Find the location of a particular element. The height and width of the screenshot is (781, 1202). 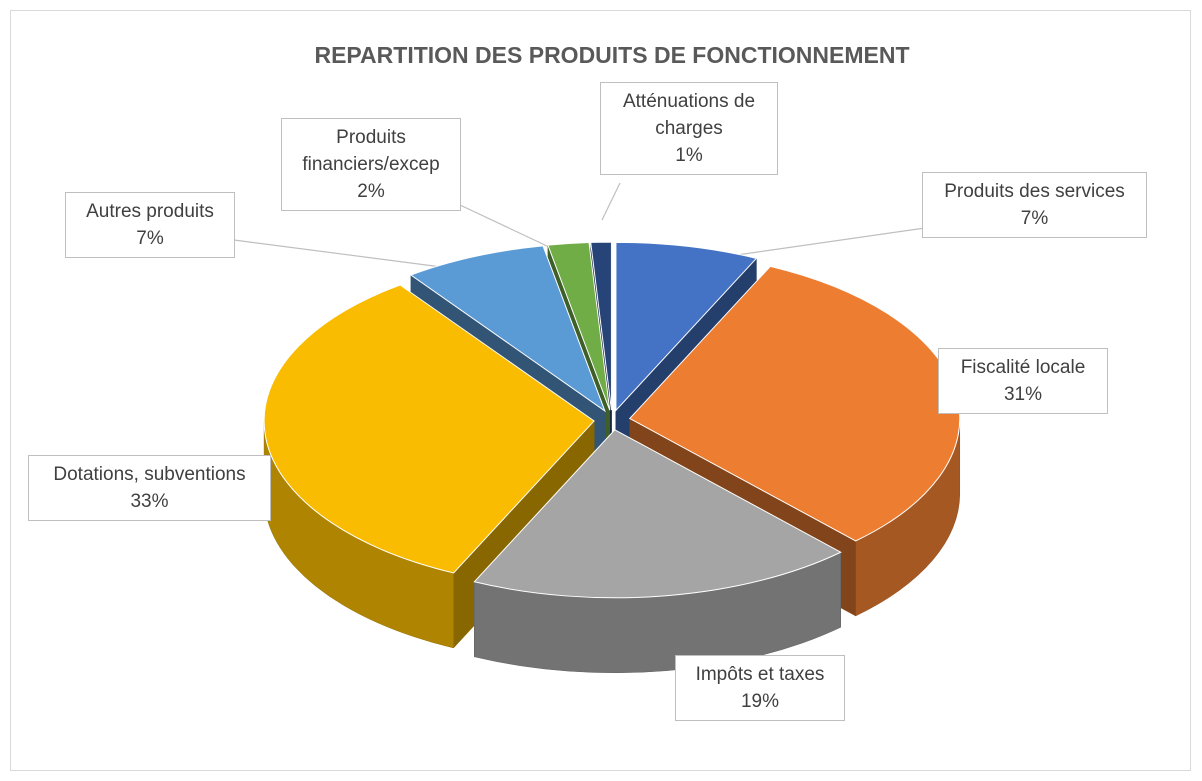

data-label: Dotations, subventions 33% is located at coordinates (149, 488).